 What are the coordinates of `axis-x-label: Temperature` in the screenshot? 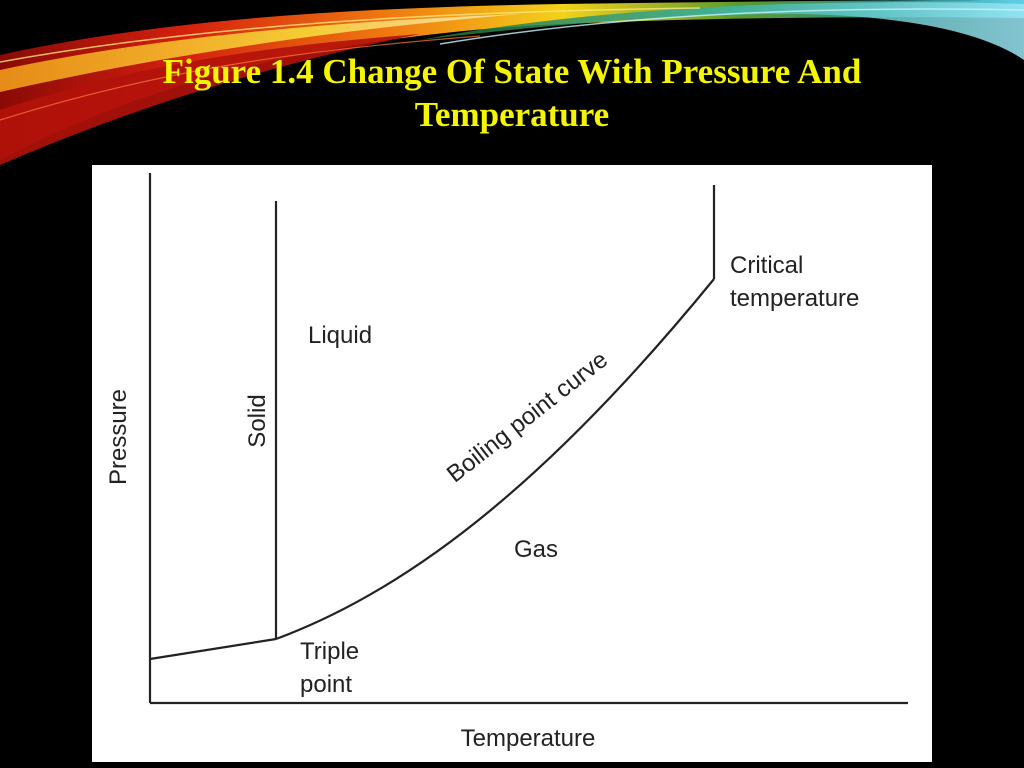 It's located at (528, 738).